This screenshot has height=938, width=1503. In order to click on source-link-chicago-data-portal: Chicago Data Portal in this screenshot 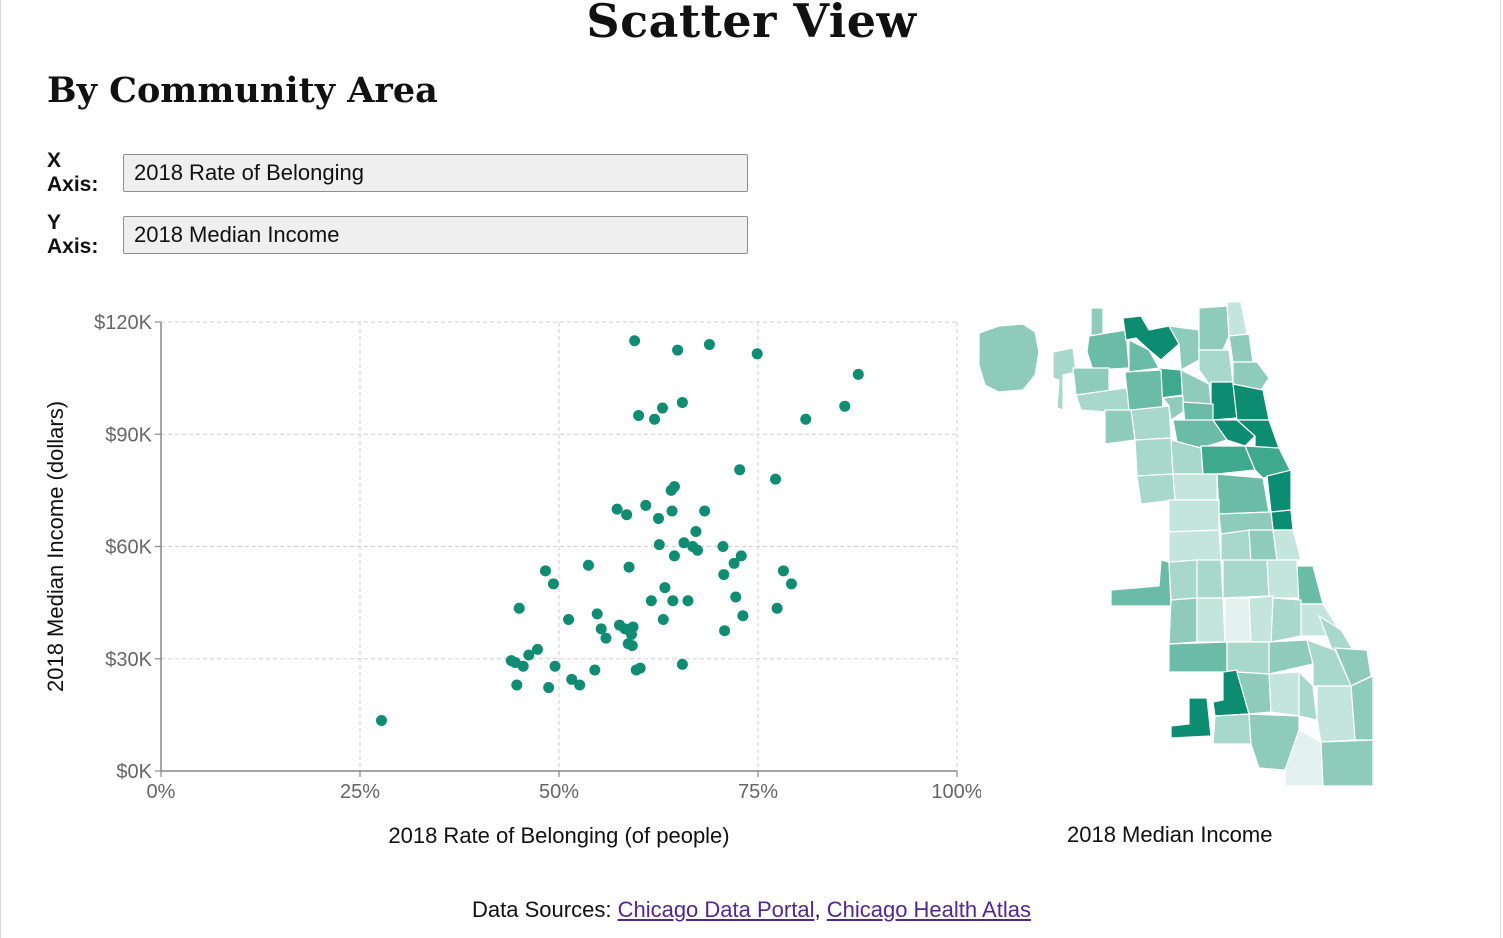, I will do `click(716, 909)`.